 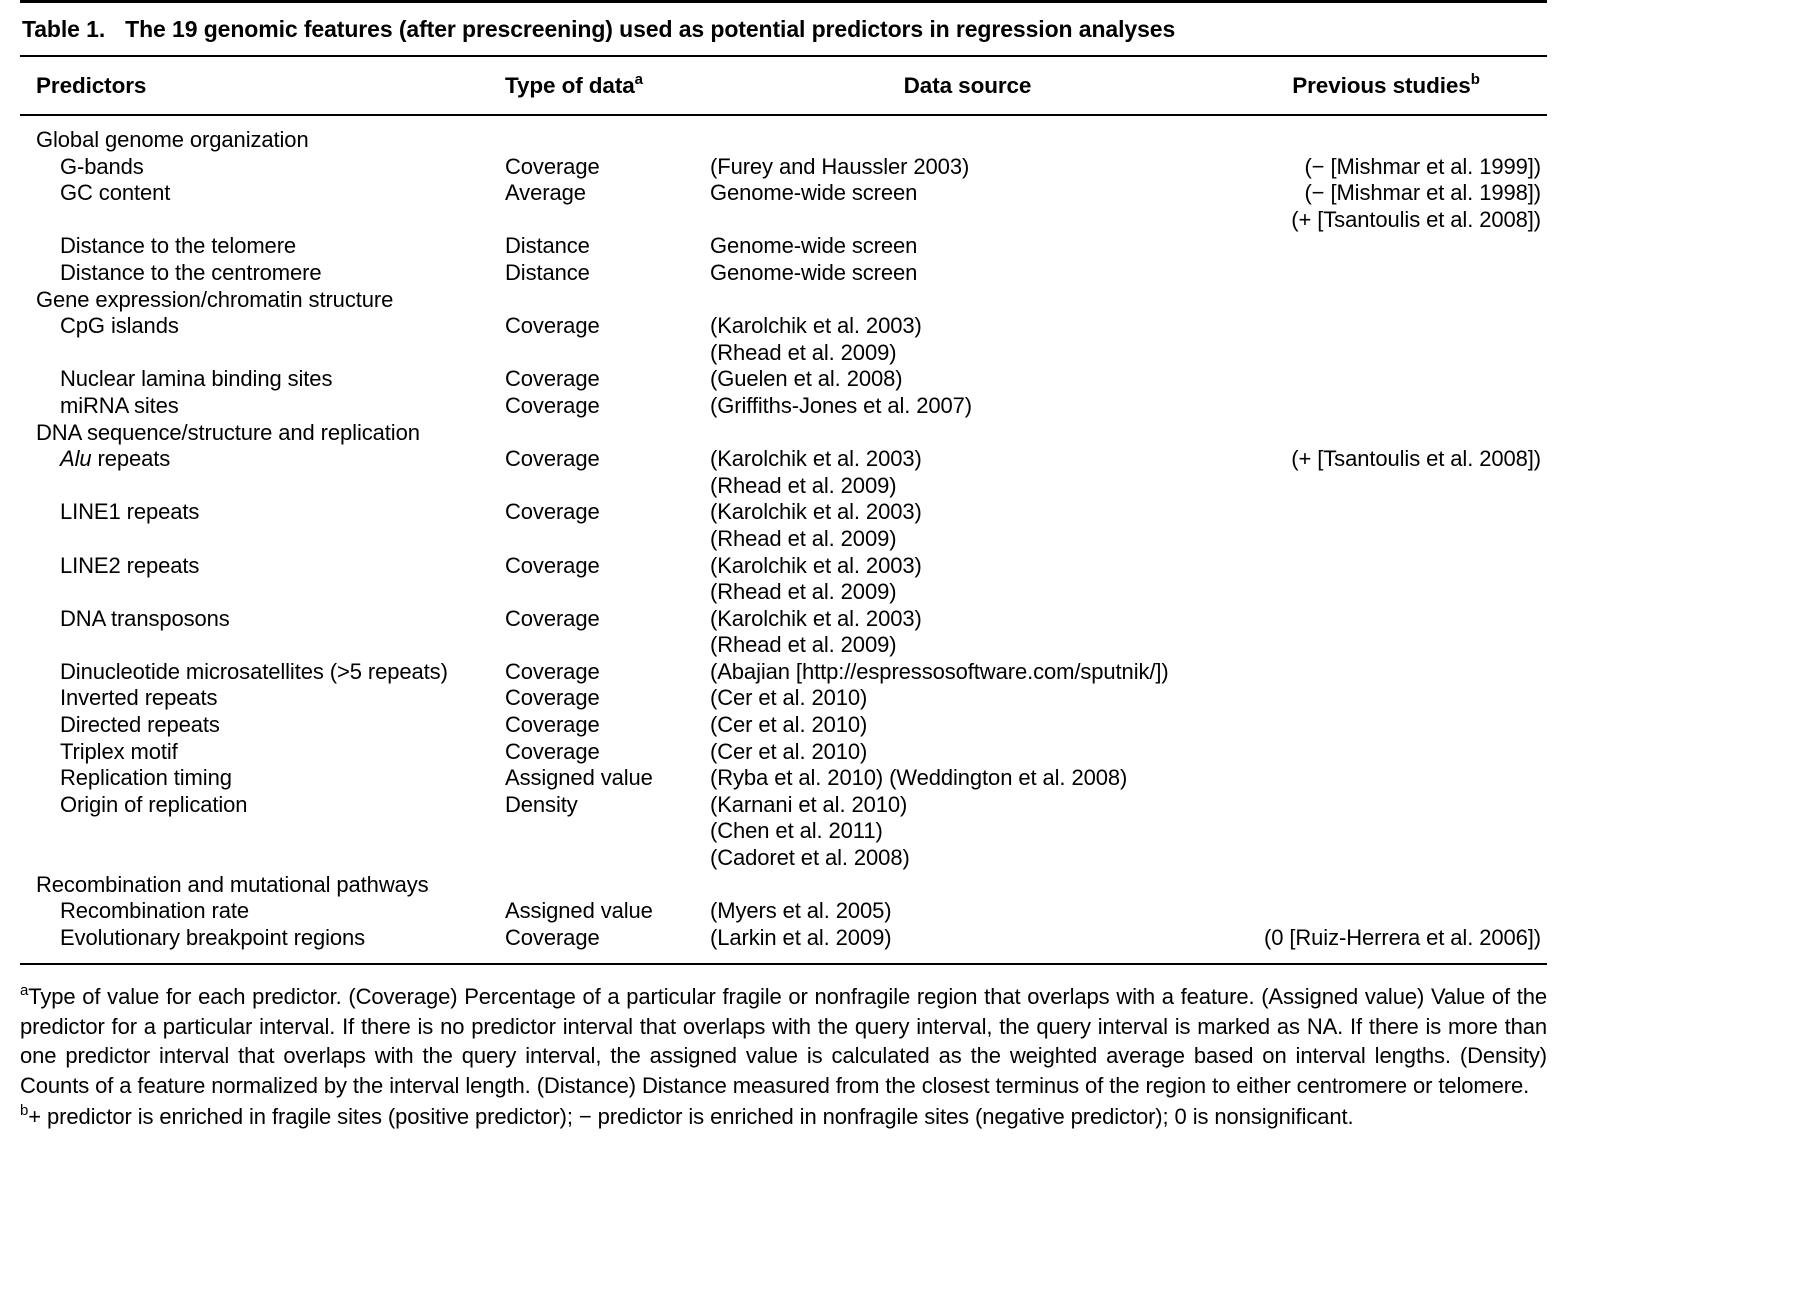 What do you see at coordinates (806, 379) in the screenshot?
I see `data-source-line: (Guelen et al. 2008)` at bounding box center [806, 379].